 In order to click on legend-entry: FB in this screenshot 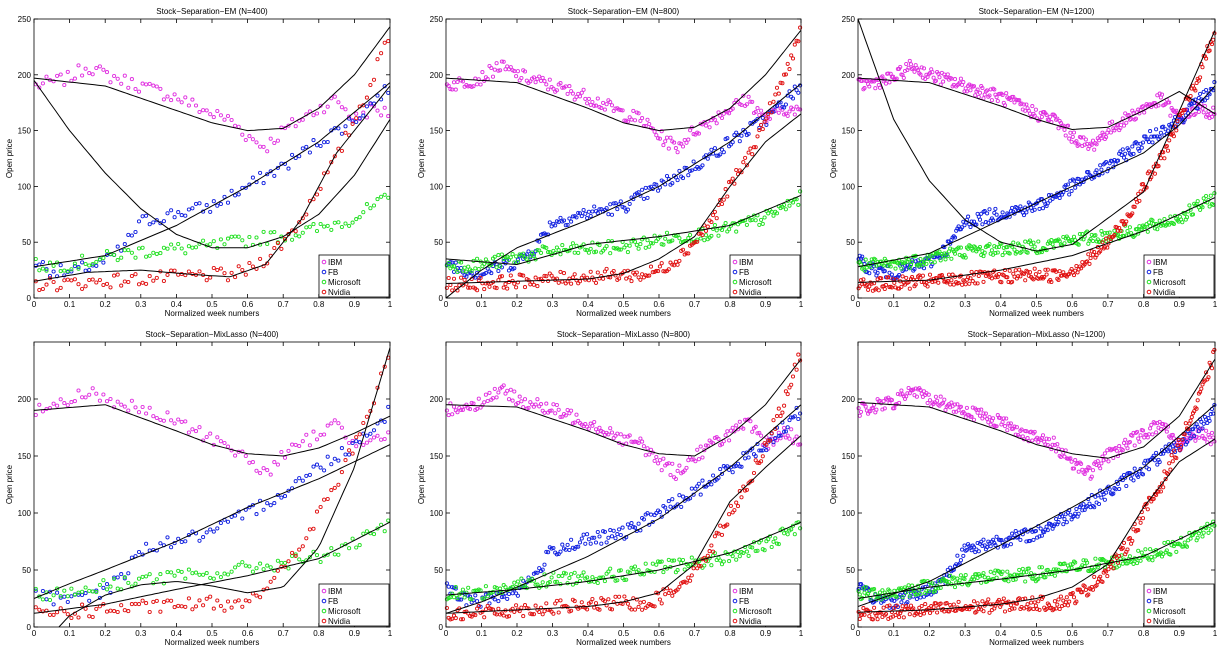, I will do `click(333, 601)`.